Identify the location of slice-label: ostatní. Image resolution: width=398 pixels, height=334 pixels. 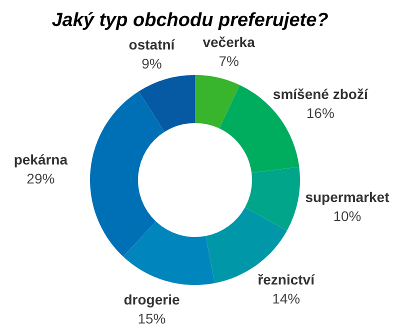
(152, 44).